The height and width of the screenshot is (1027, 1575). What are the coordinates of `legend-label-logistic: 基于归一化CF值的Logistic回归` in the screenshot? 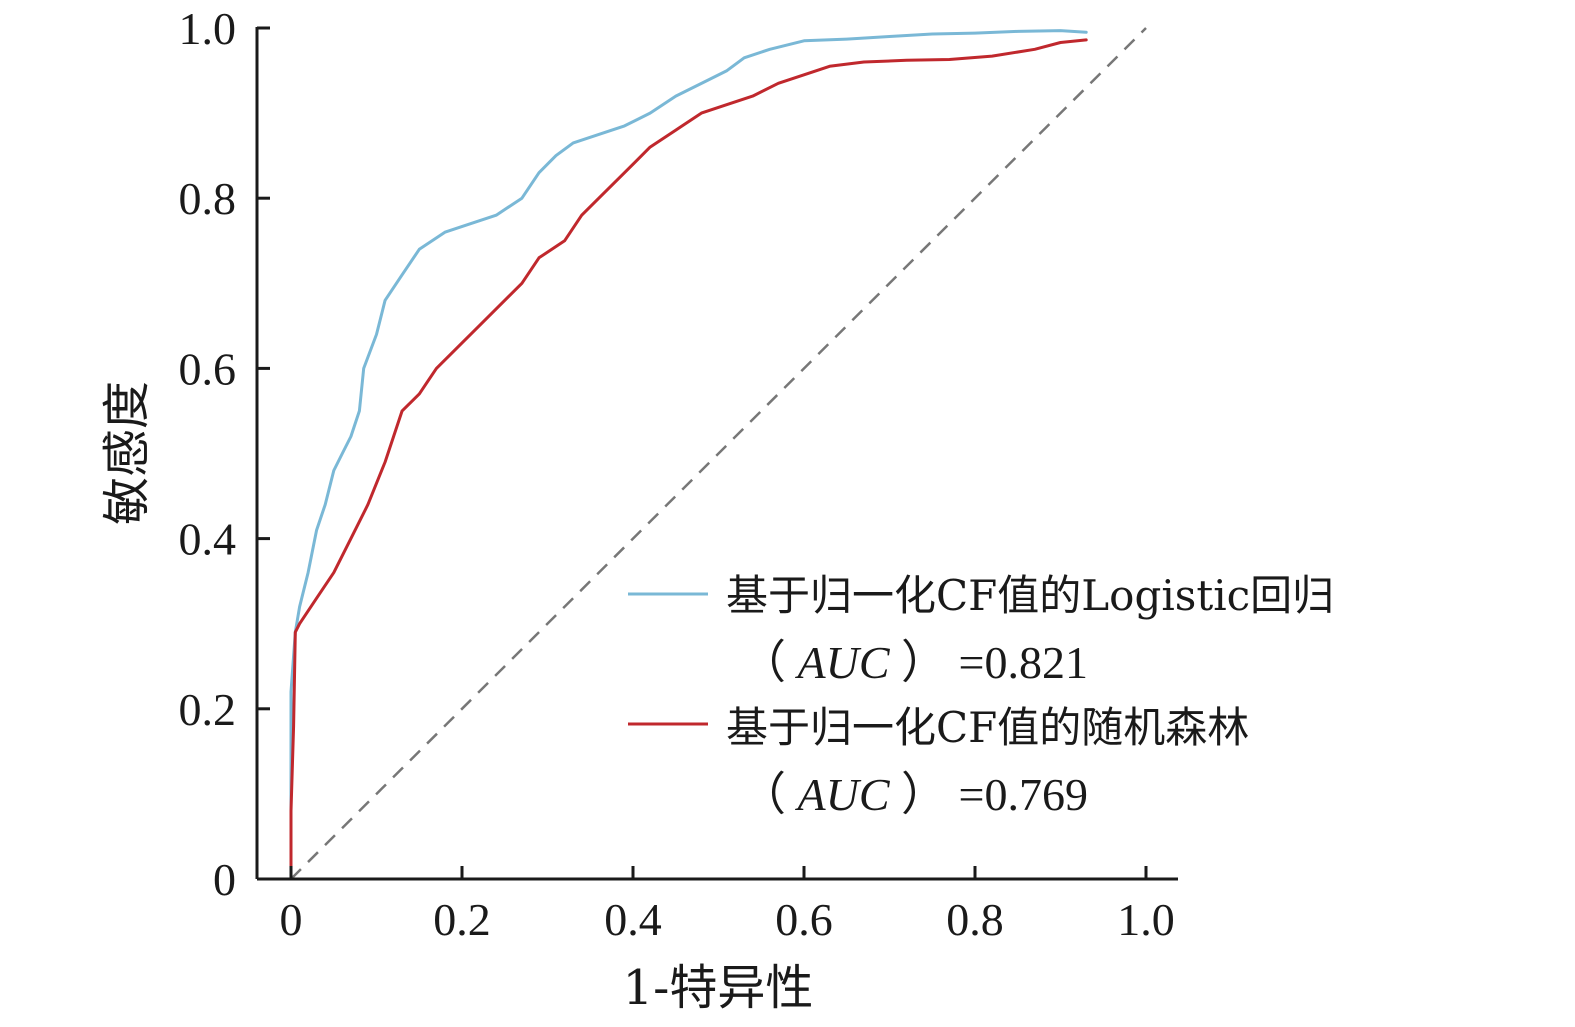 It's located at (1030, 595).